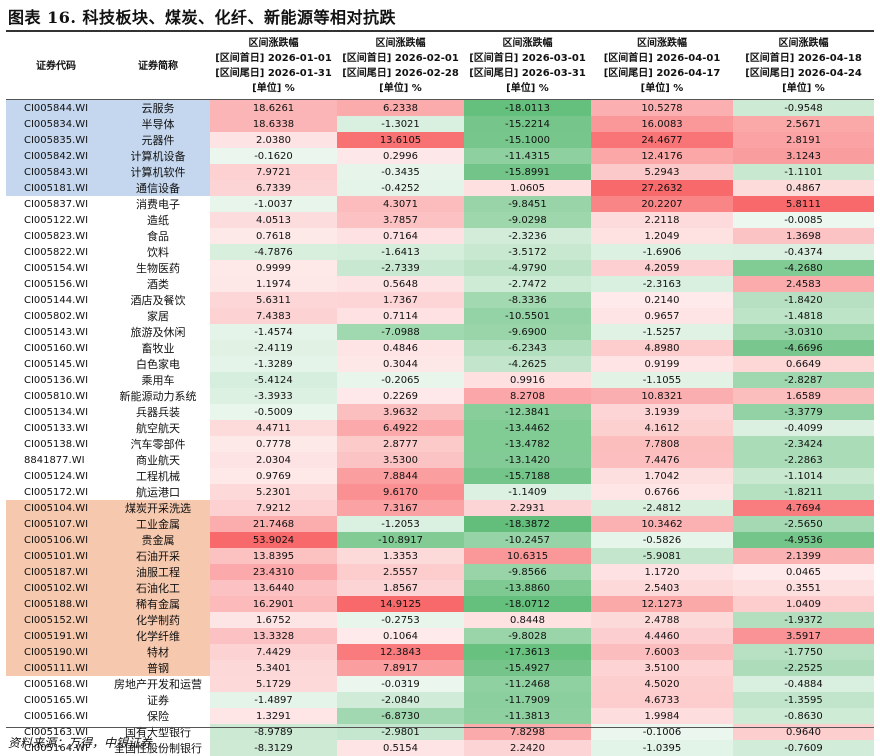  I want to click on cell-value: 2.4583, so click(803, 284).